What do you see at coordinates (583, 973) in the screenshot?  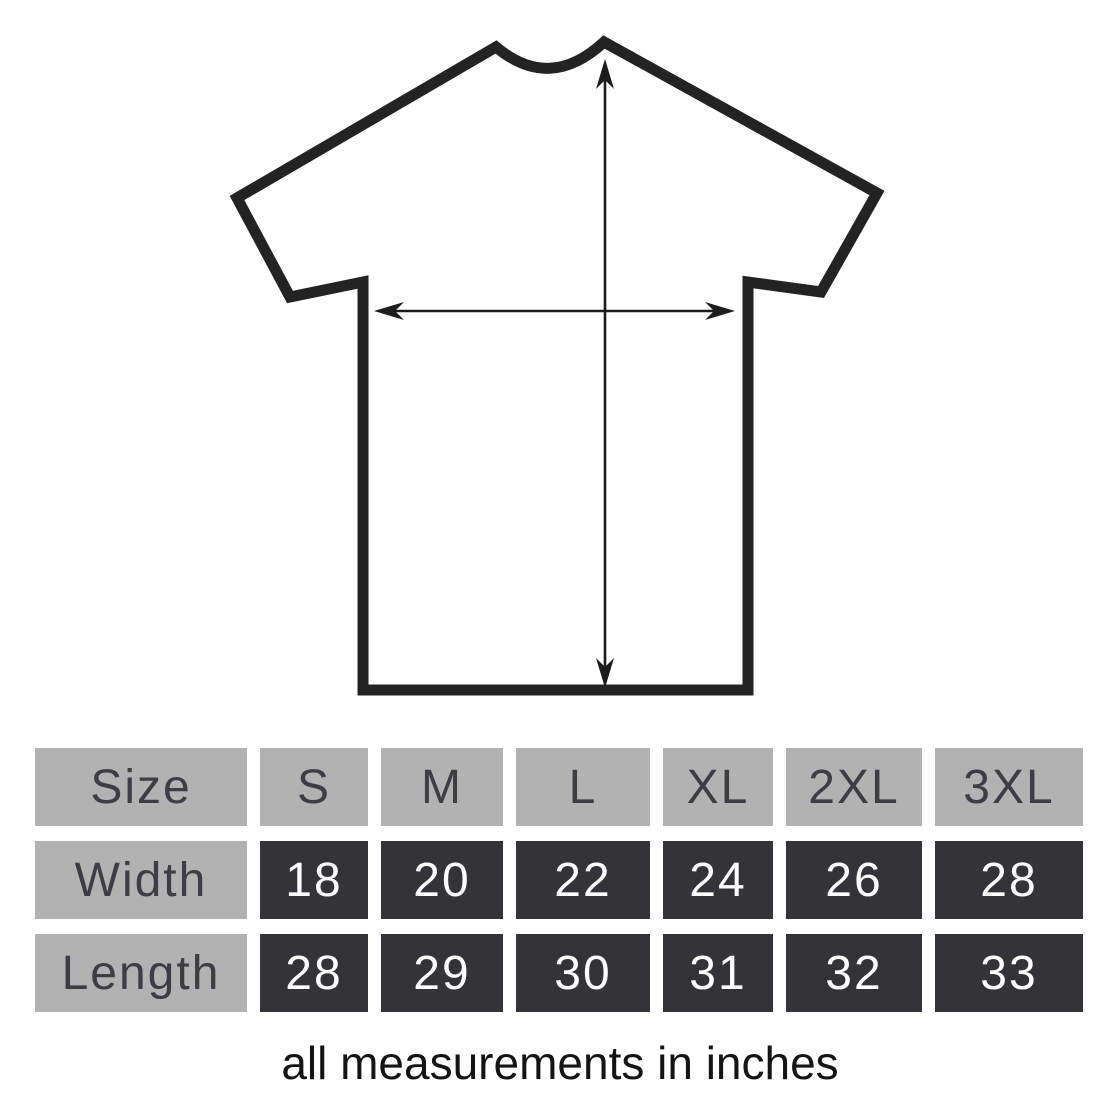 I see `length-value-l: 30` at bounding box center [583, 973].